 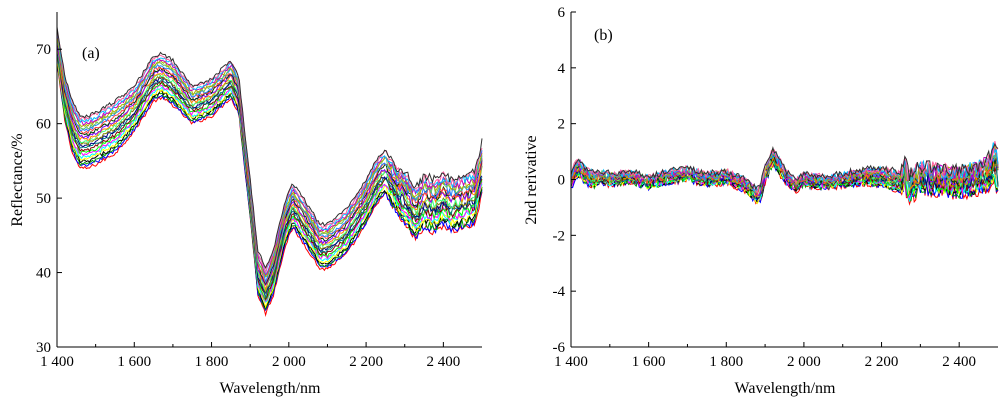 I want to click on panel-a-x-tick-label: 2 400, so click(x=443, y=362).